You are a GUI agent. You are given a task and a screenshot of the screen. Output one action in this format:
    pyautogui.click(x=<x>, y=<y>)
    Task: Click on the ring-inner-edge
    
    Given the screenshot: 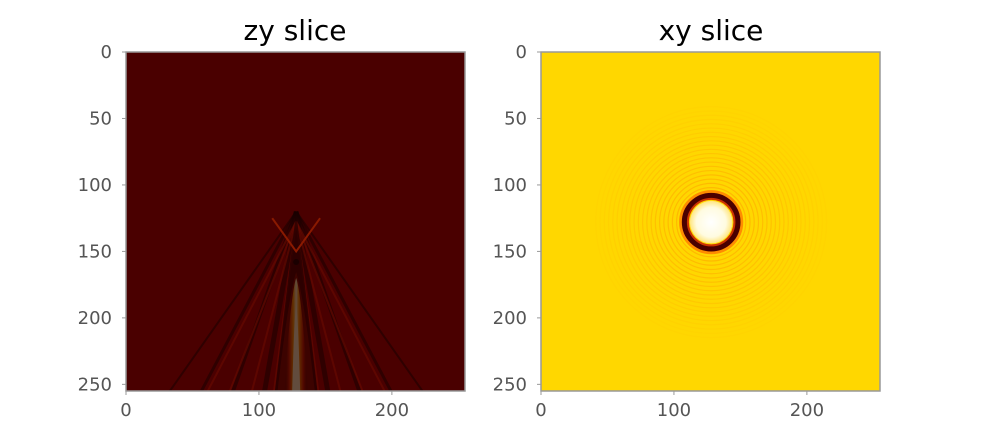 What is the action you would take?
    pyautogui.click(x=711, y=222)
    